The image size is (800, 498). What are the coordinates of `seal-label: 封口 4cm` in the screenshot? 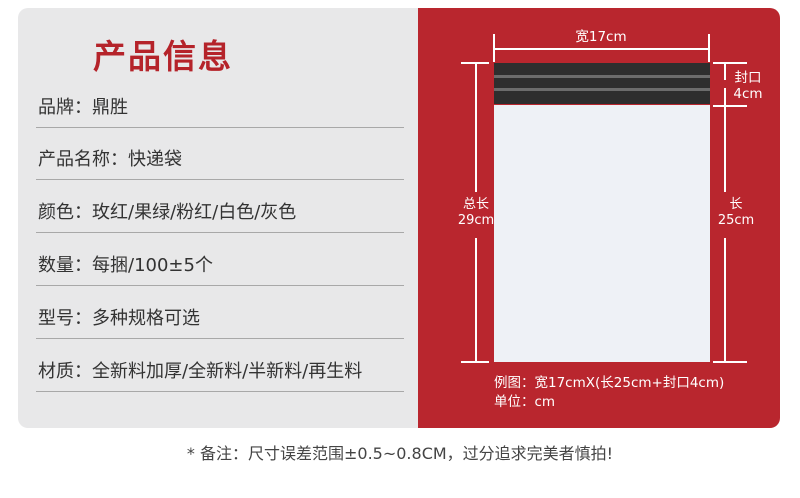 It's located at (748, 86).